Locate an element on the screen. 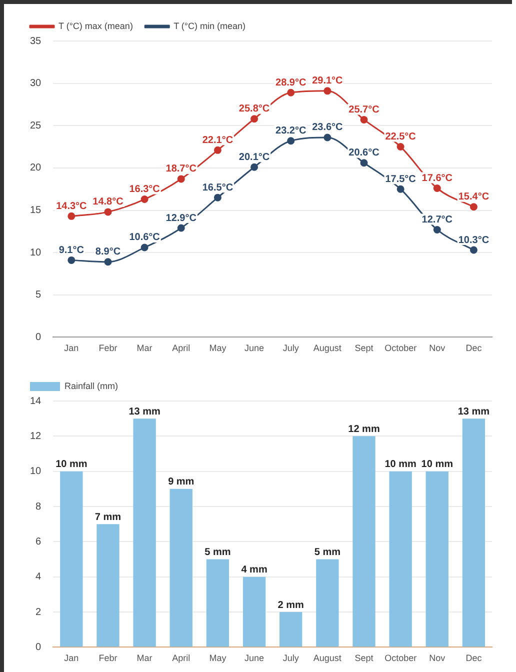 The image size is (516, 672). data-label: 20.1°C is located at coordinates (254, 157).